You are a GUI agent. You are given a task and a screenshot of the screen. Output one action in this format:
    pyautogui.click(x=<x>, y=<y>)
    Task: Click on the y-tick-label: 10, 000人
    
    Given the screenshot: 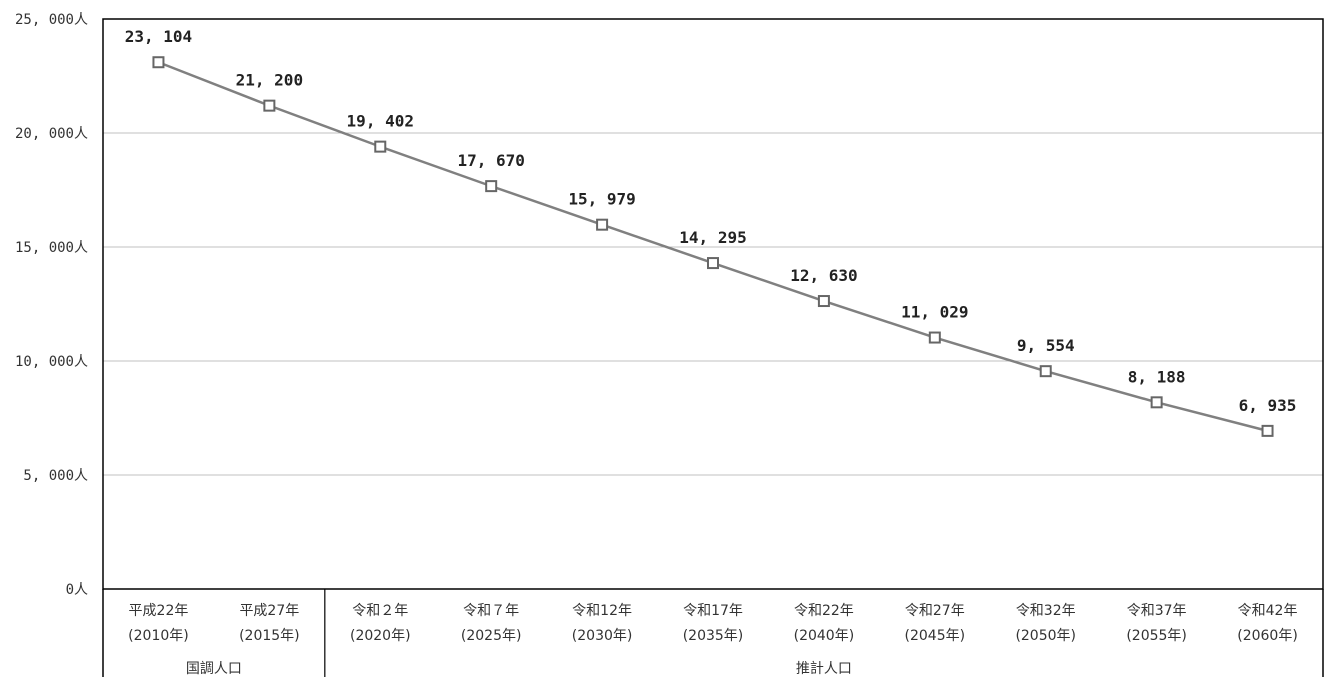 What is the action you would take?
    pyautogui.click(x=51, y=362)
    